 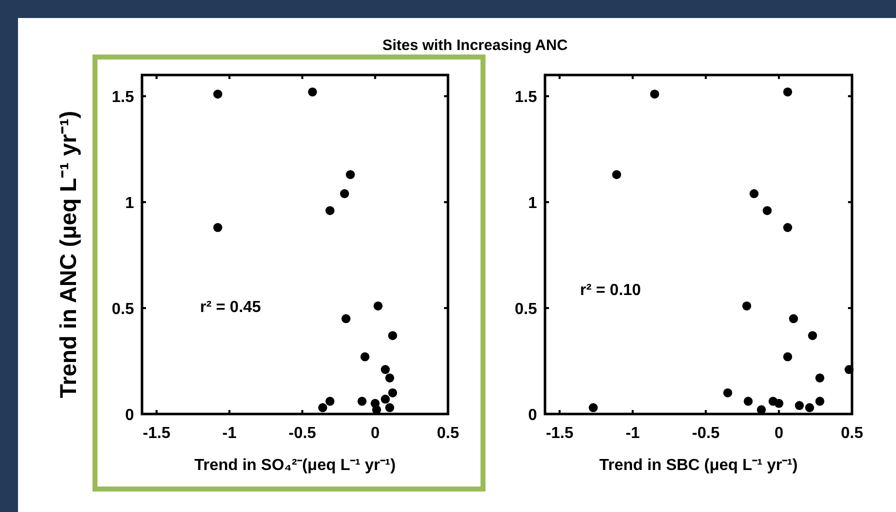 I want to click on annotation: r² = 0.10, so click(x=611, y=290).